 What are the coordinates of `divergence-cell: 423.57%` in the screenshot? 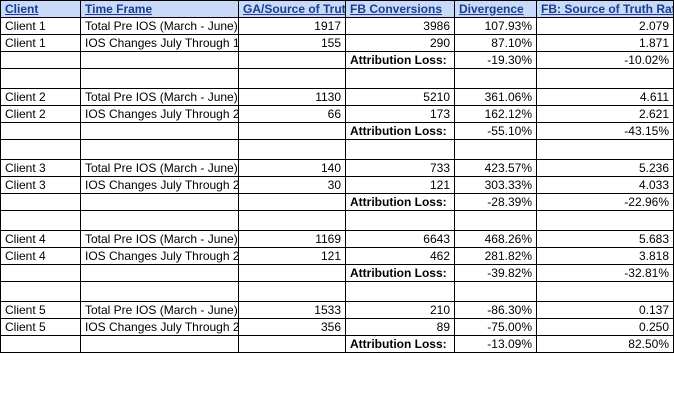 It's located at (495, 168).